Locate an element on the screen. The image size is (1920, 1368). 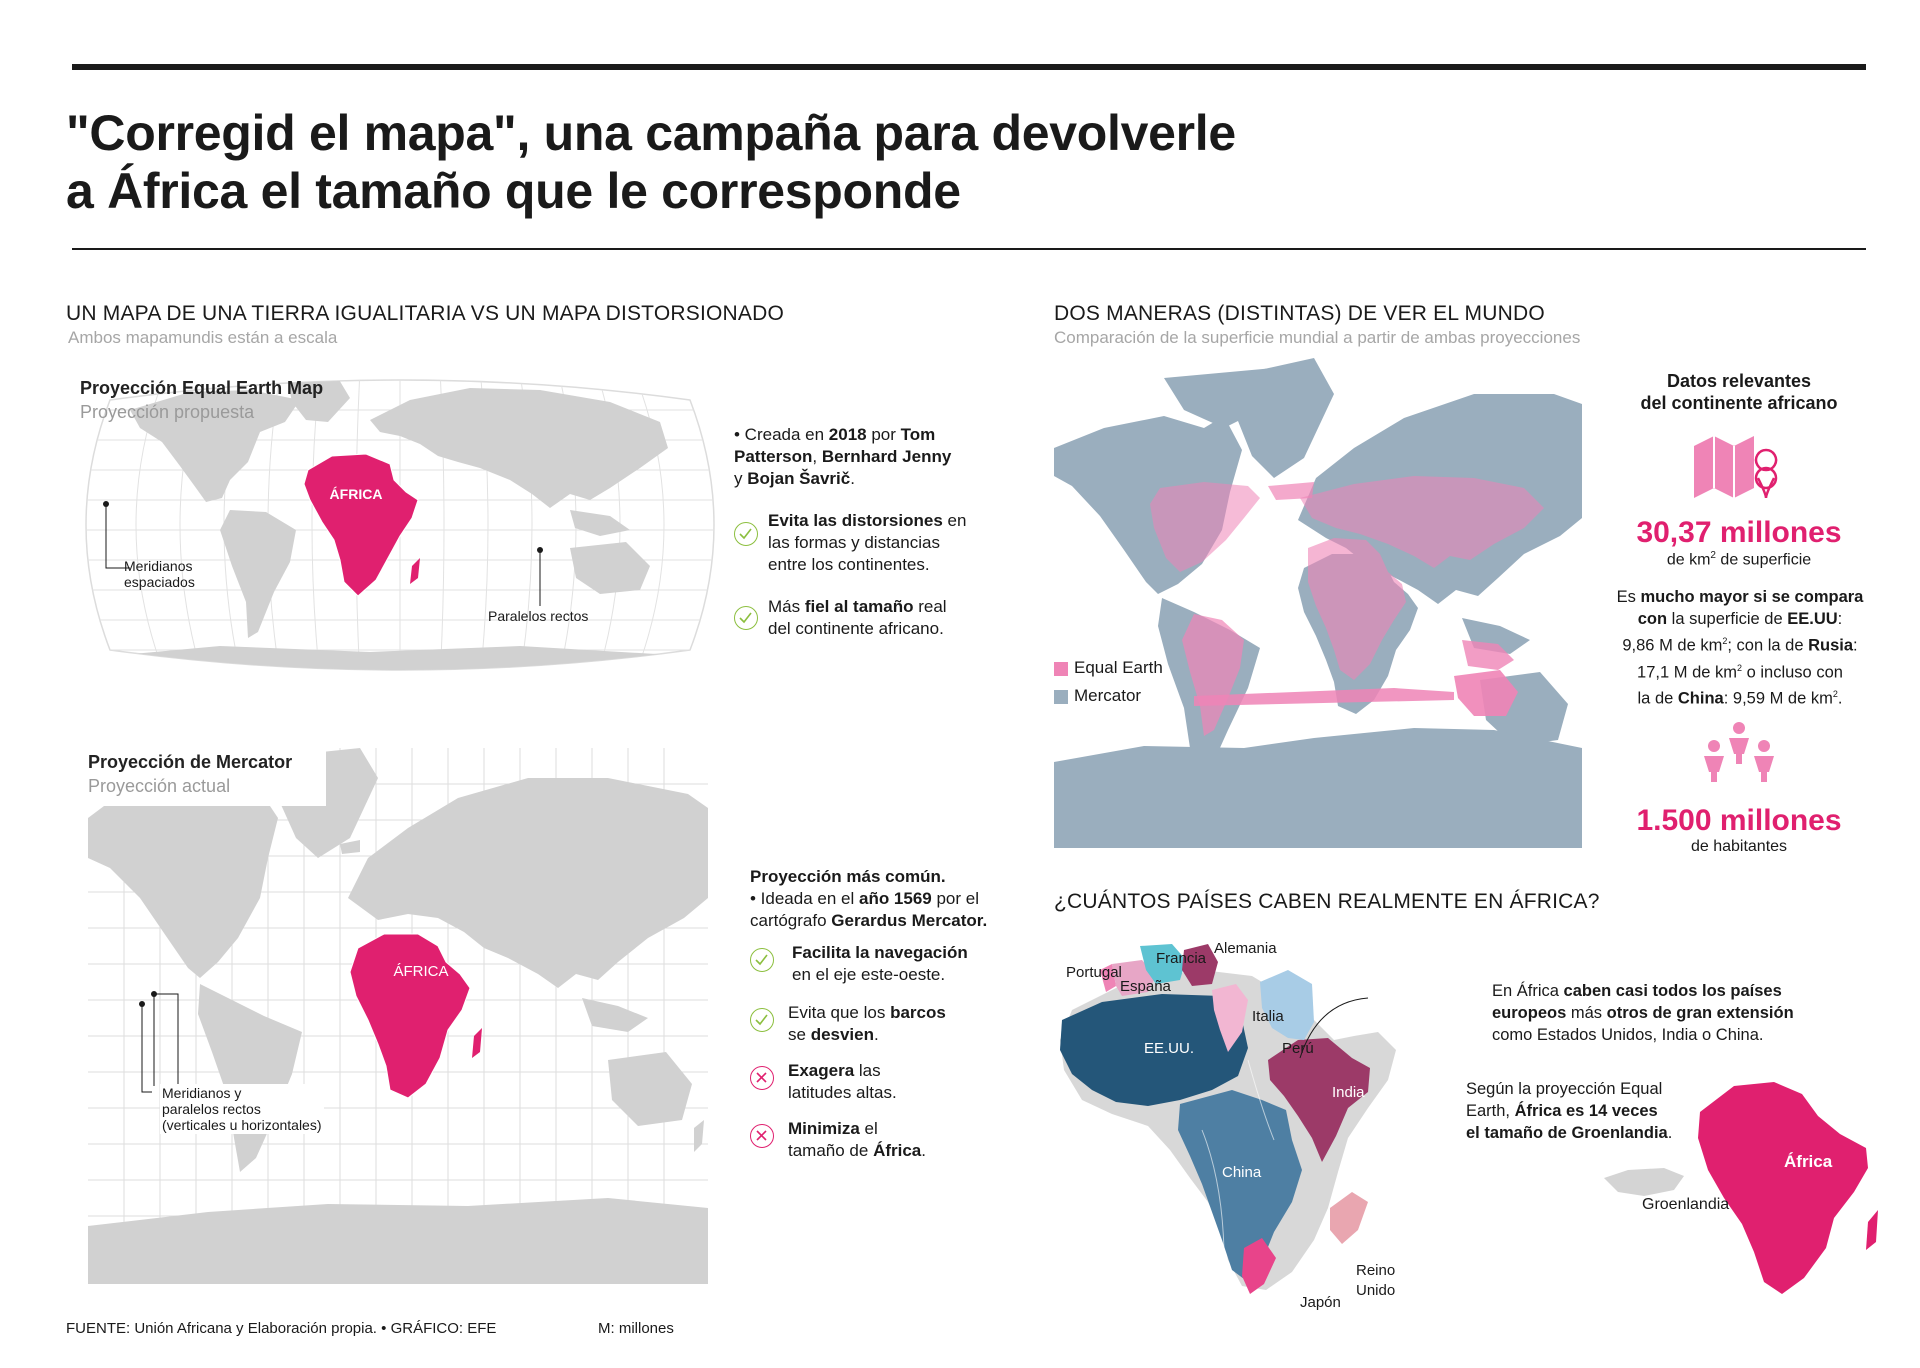
usa-shape is located at coordinates (1154, 1050).